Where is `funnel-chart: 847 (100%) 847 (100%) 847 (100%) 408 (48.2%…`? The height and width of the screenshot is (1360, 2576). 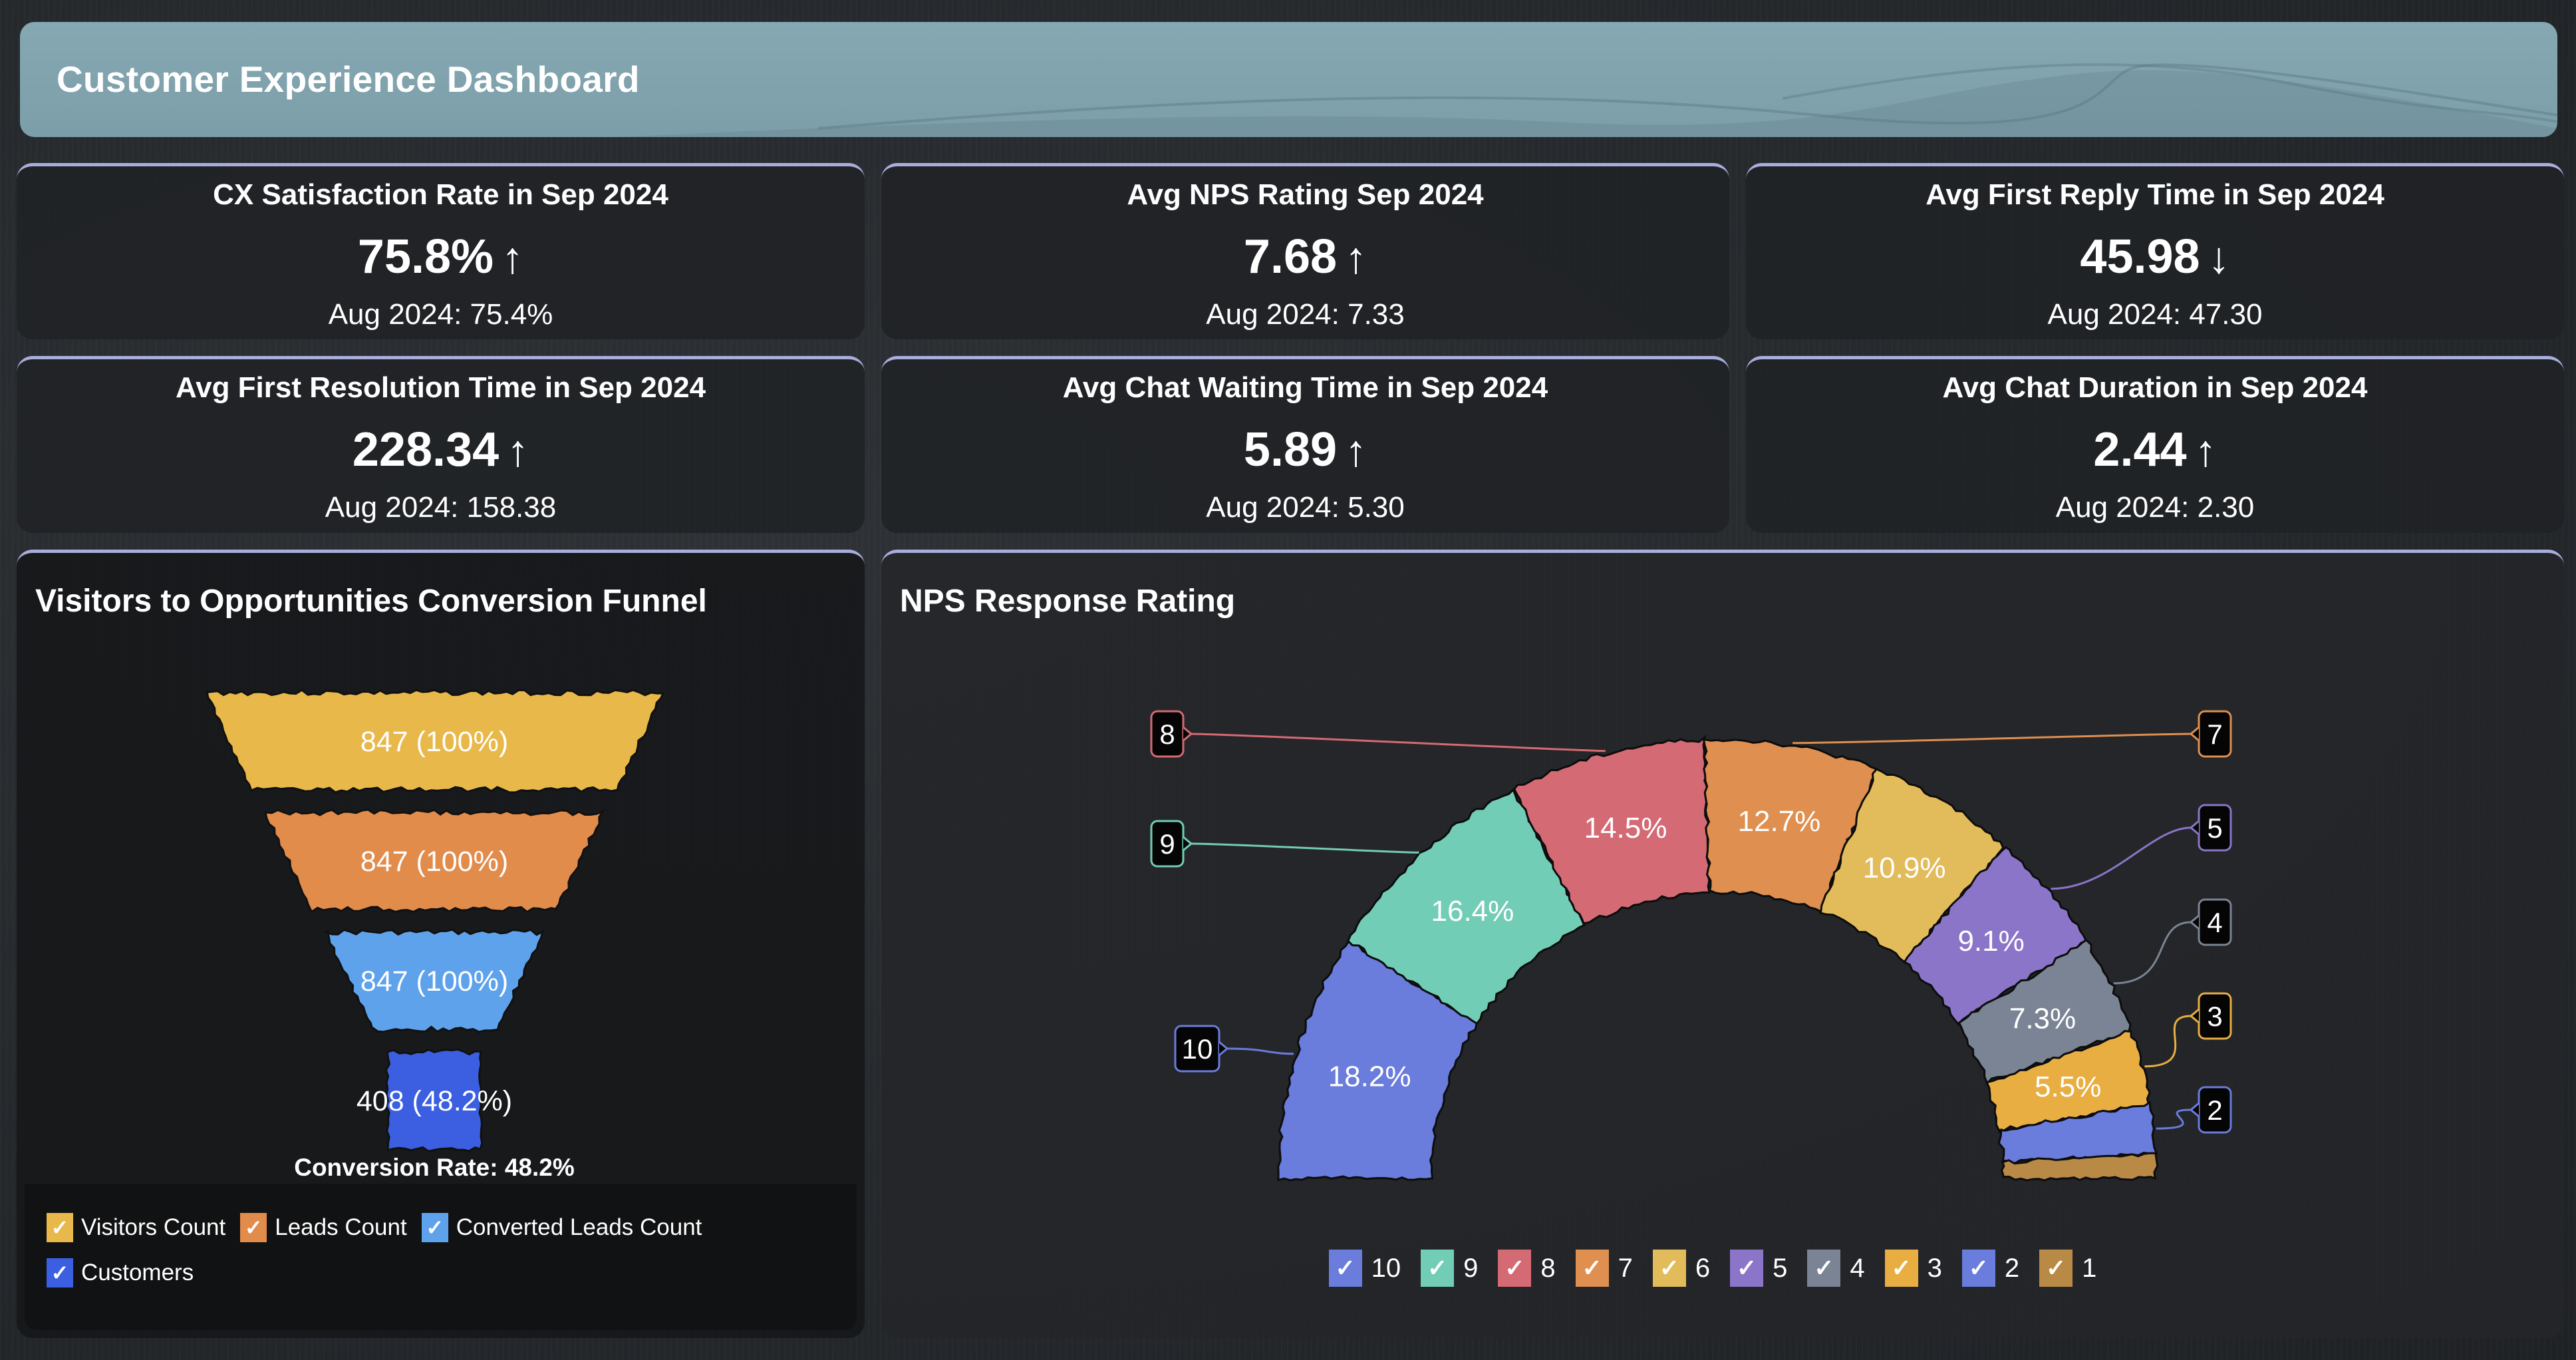 funnel-chart: 847 (100%) 847 (100%) 847 (100%) 408 (48.2%… is located at coordinates (435, 935).